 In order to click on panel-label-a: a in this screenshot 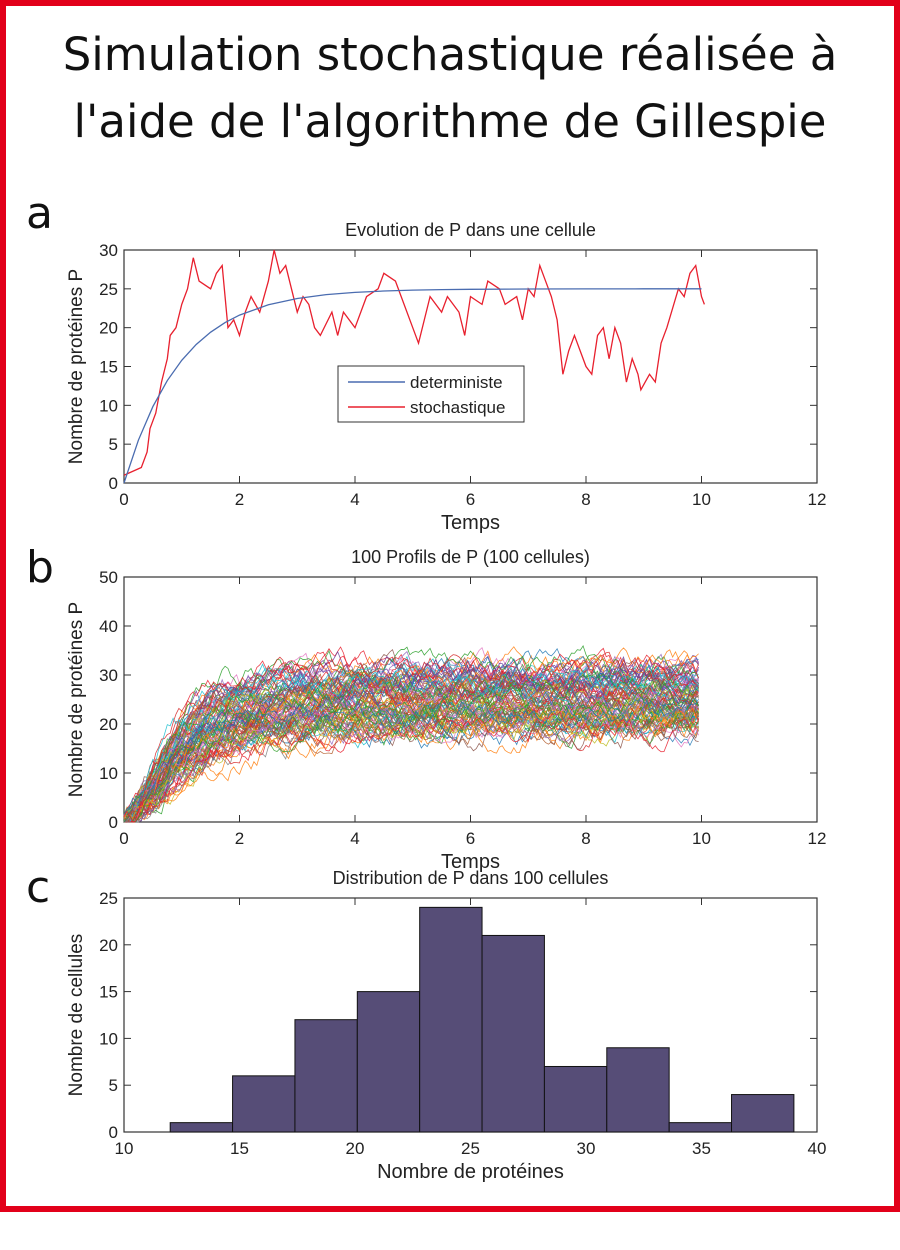, I will do `click(39, 213)`.